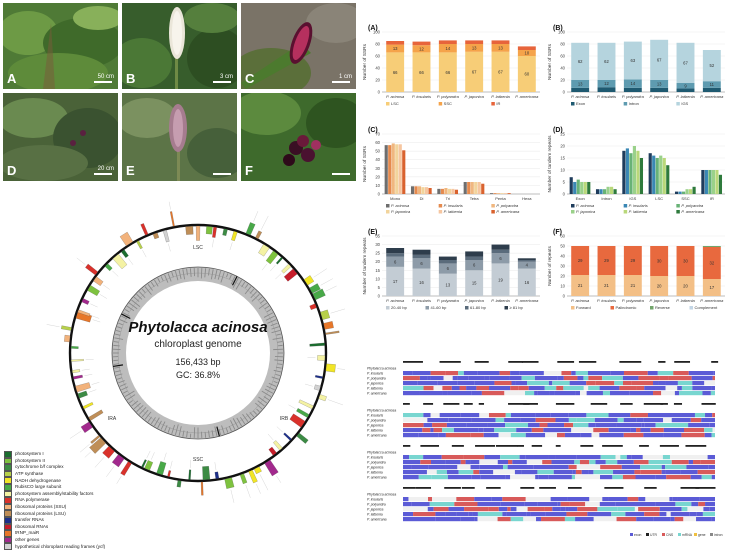  I want to click on data-label: 14, so click(447, 48).